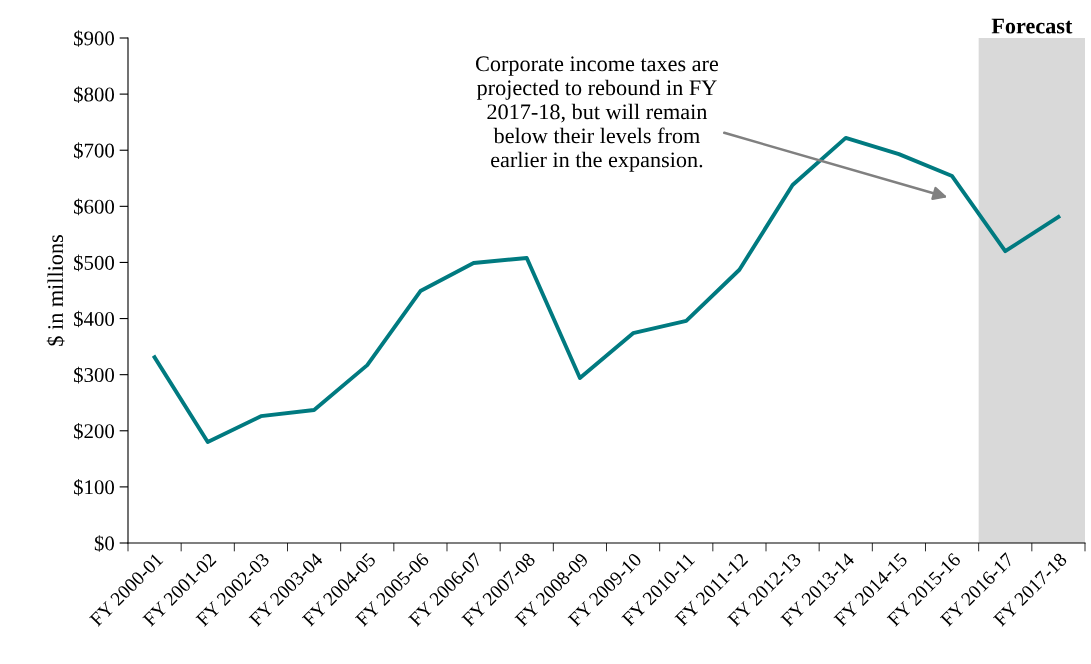  I want to click on band-label: Forecast, so click(1032, 26).